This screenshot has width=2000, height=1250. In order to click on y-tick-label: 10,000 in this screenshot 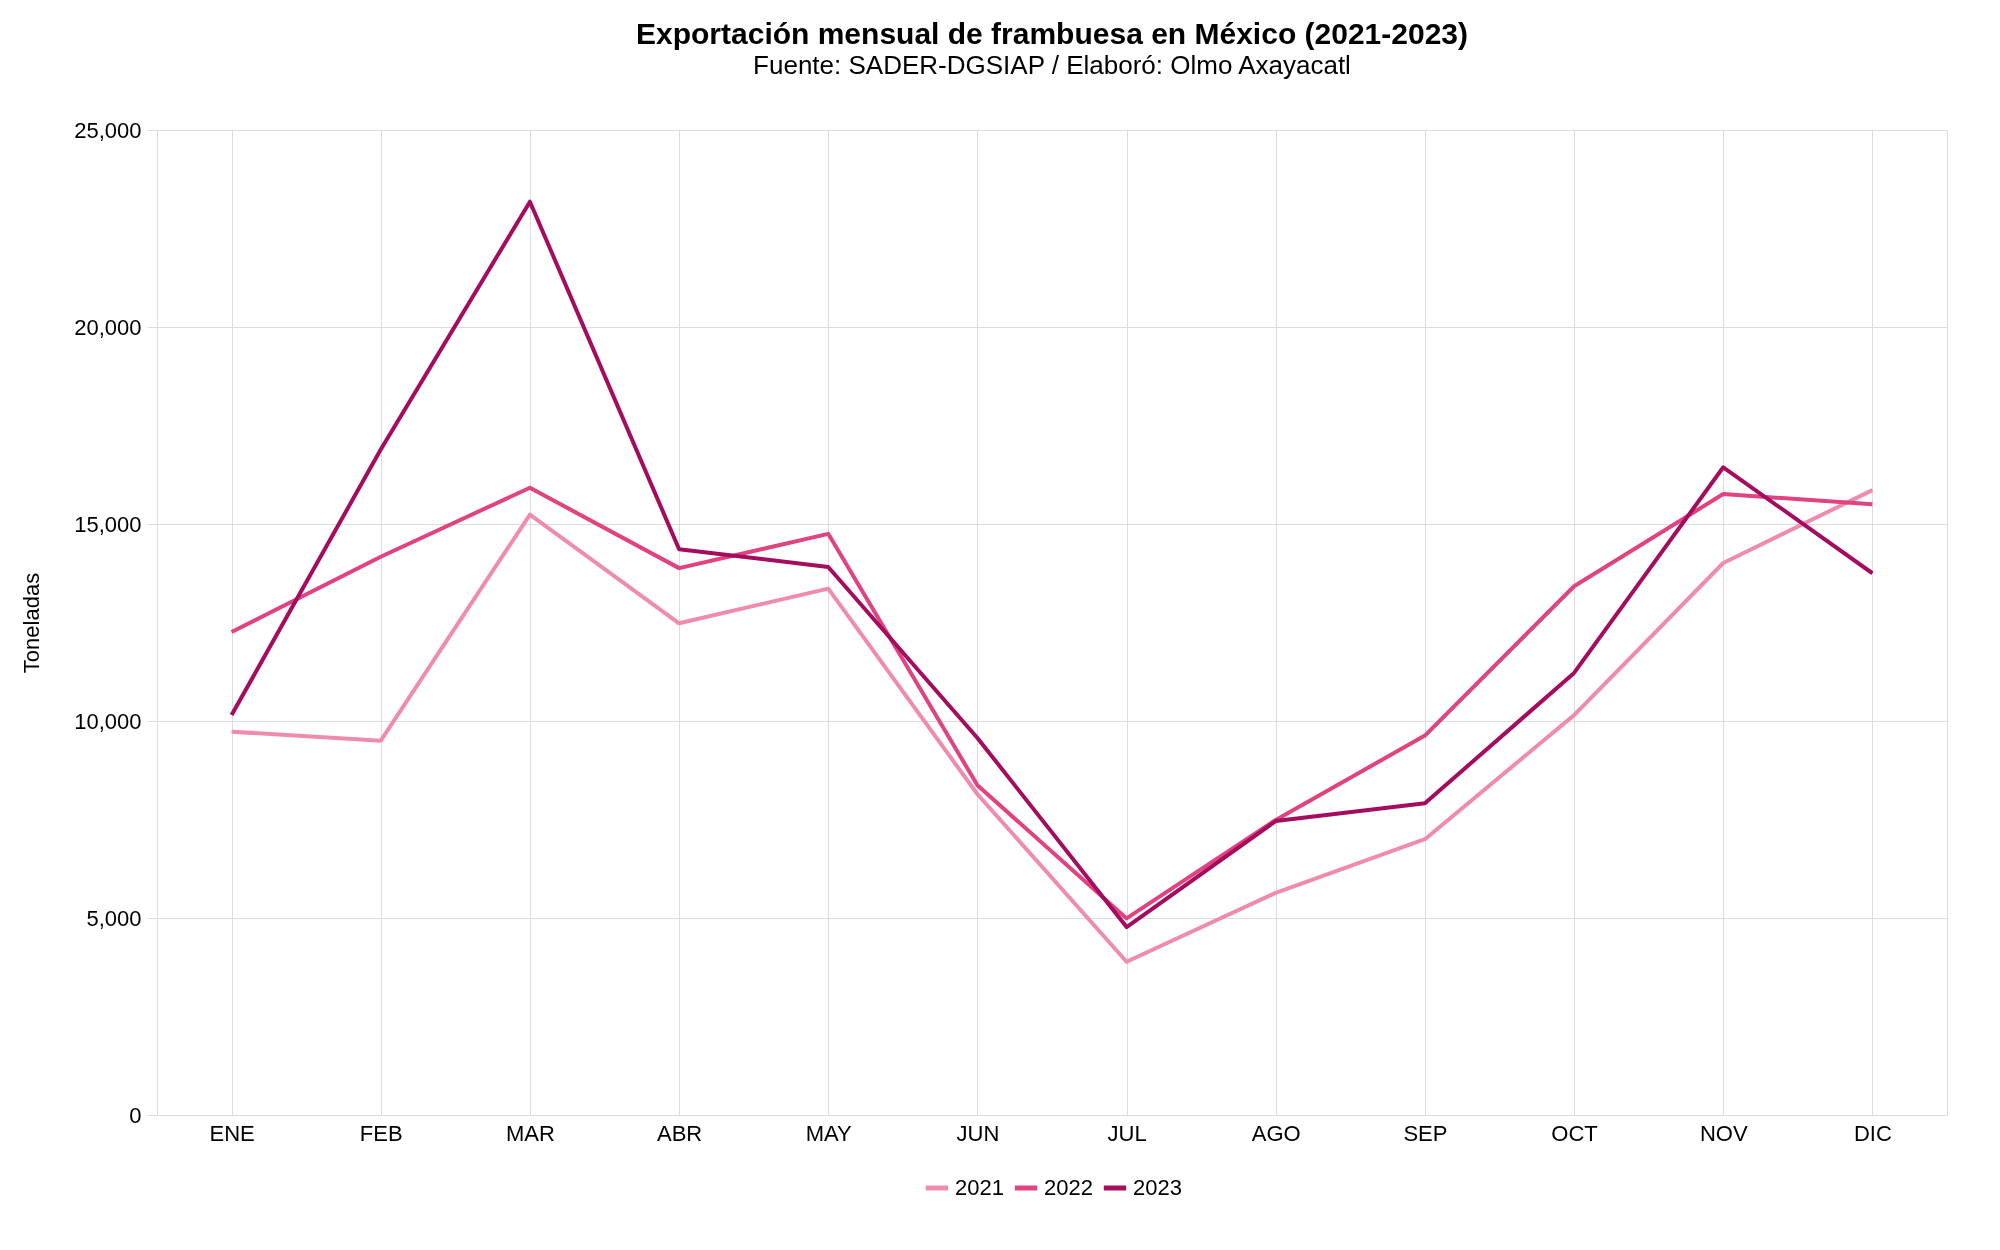, I will do `click(108, 721)`.